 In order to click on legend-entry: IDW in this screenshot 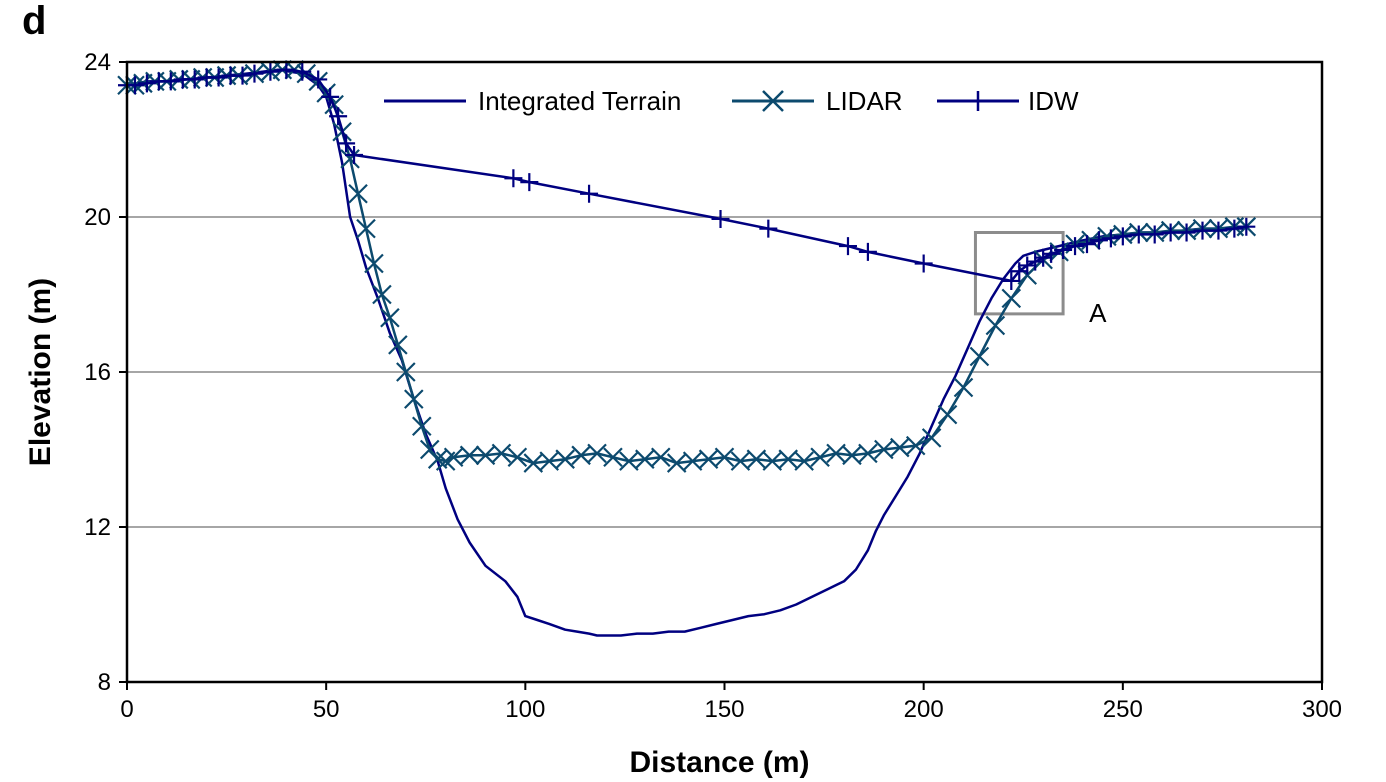, I will do `click(1008, 101)`.